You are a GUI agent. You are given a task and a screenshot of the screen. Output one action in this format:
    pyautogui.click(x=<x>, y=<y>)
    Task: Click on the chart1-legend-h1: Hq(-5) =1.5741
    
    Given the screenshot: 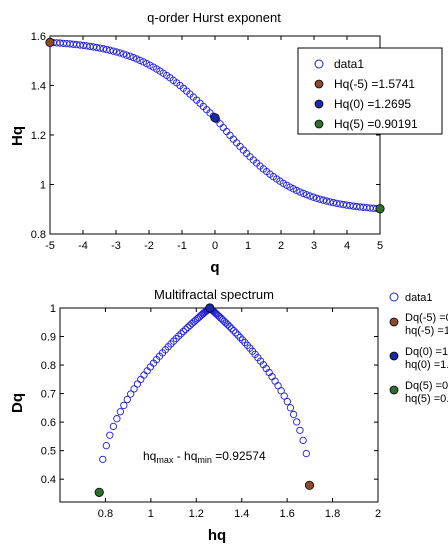 What is the action you would take?
    pyautogui.click(x=374, y=84)
    